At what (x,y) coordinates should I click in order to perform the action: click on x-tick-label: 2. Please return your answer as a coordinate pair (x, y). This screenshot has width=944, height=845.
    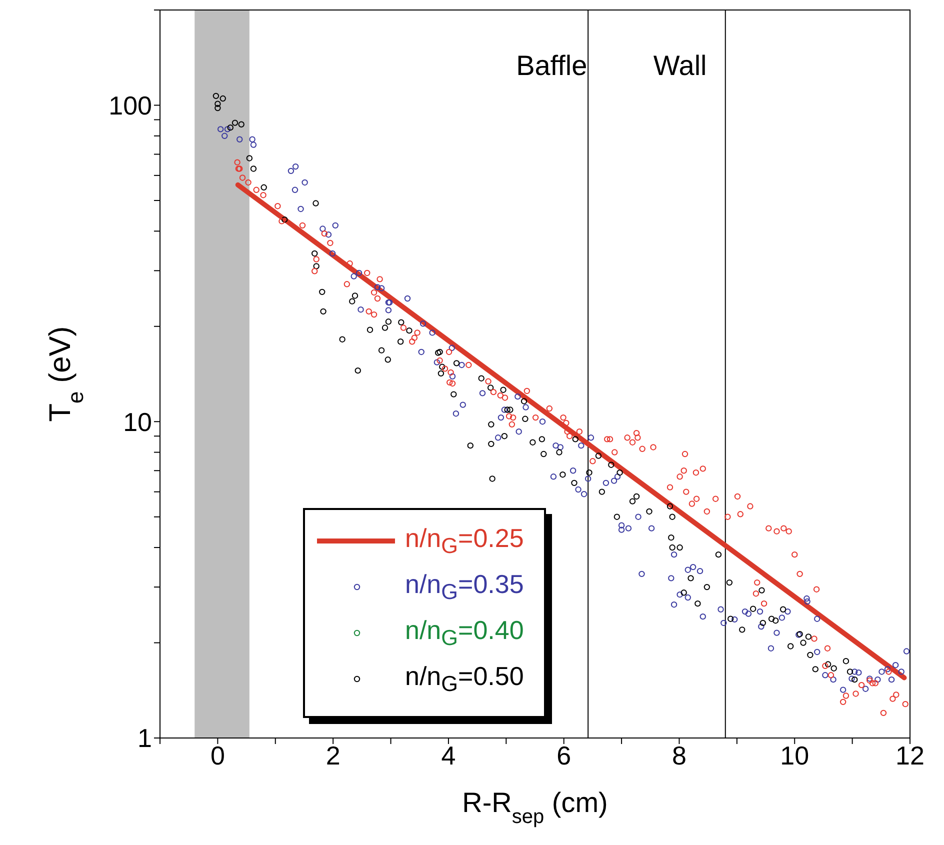
    Looking at the image, I should click on (333, 755).